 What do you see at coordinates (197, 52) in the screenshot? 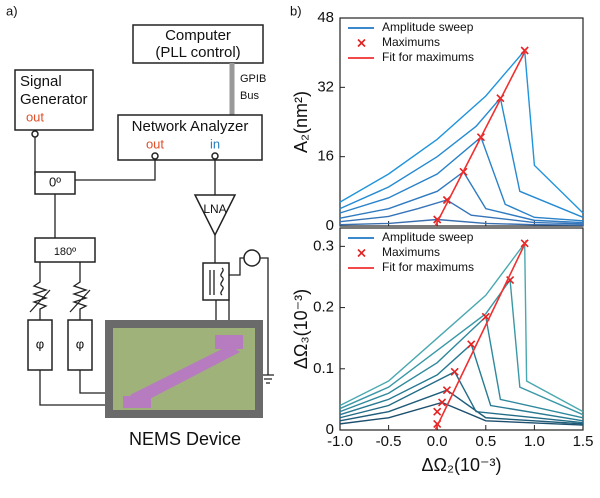
I see `computer-label: (PLL control)` at bounding box center [197, 52].